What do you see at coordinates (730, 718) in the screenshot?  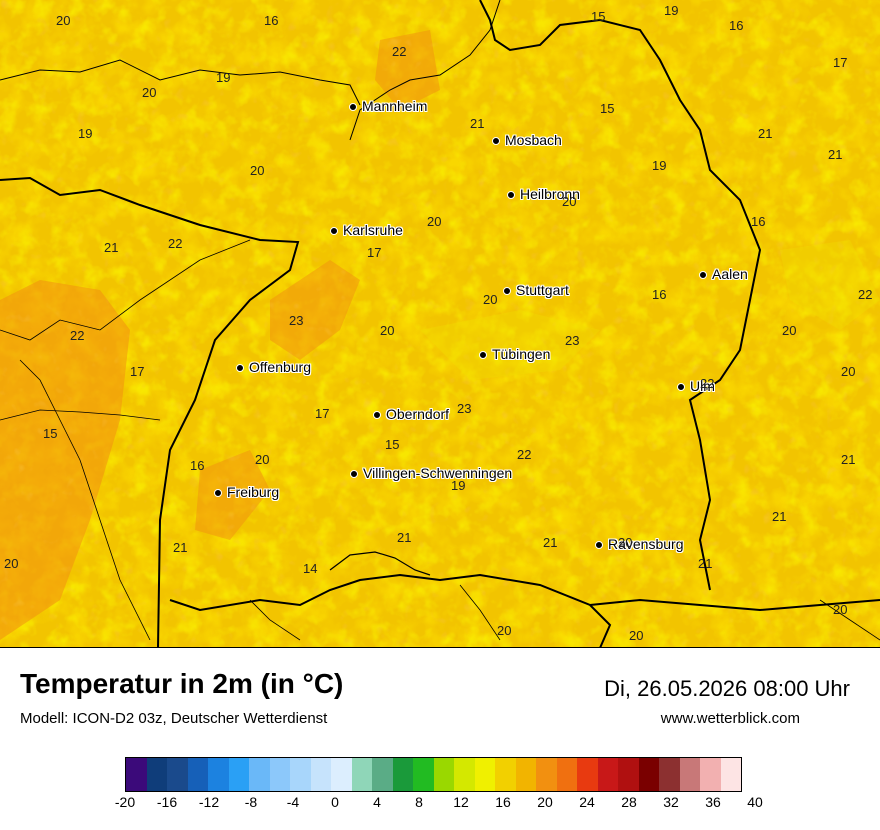 I see `website-link: www.wetterblick.com` at bounding box center [730, 718].